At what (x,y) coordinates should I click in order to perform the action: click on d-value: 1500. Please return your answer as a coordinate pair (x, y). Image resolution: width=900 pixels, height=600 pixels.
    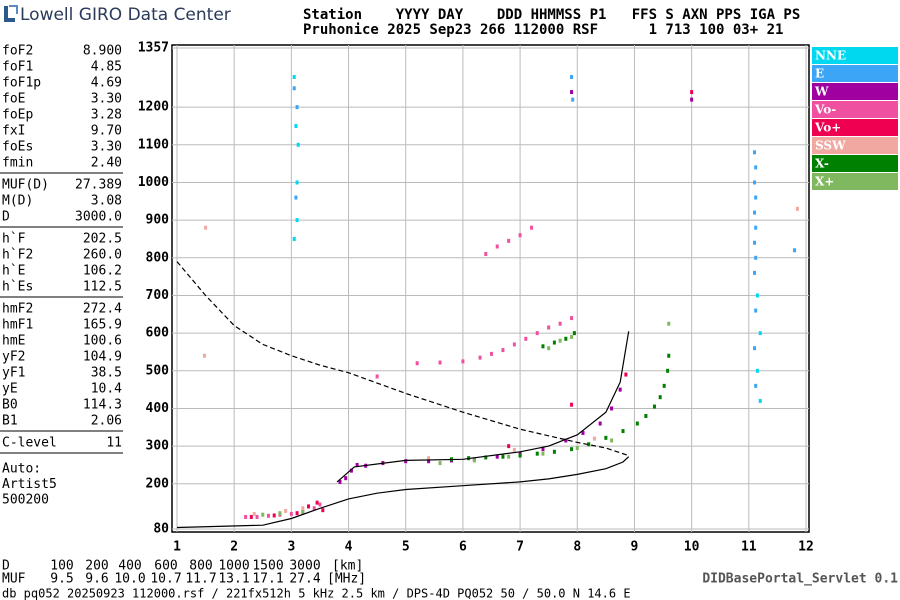
    Looking at the image, I should click on (267, 566).